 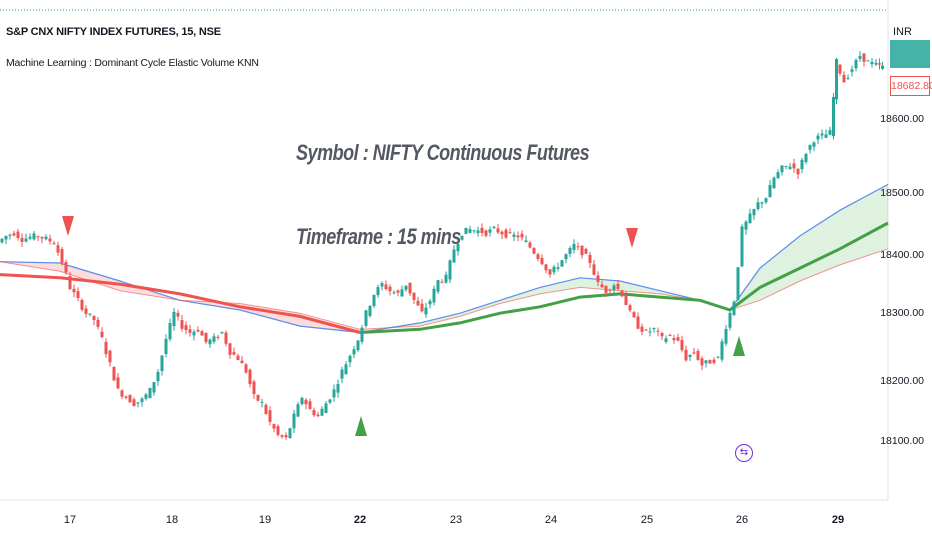 What do you see at coordinates (180, 303) in the screenshot?
I see `fast-line-down` at bounding box center [180, 303].